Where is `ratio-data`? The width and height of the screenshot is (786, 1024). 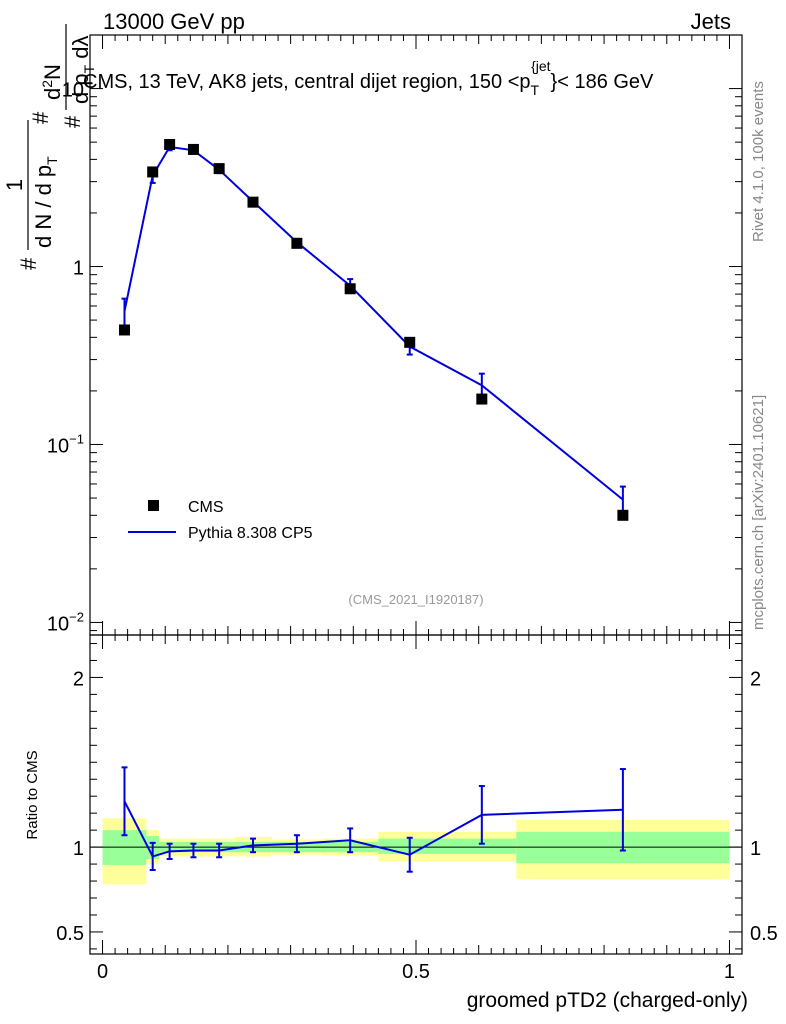
ratio-data is located at coordinates (373, 819).